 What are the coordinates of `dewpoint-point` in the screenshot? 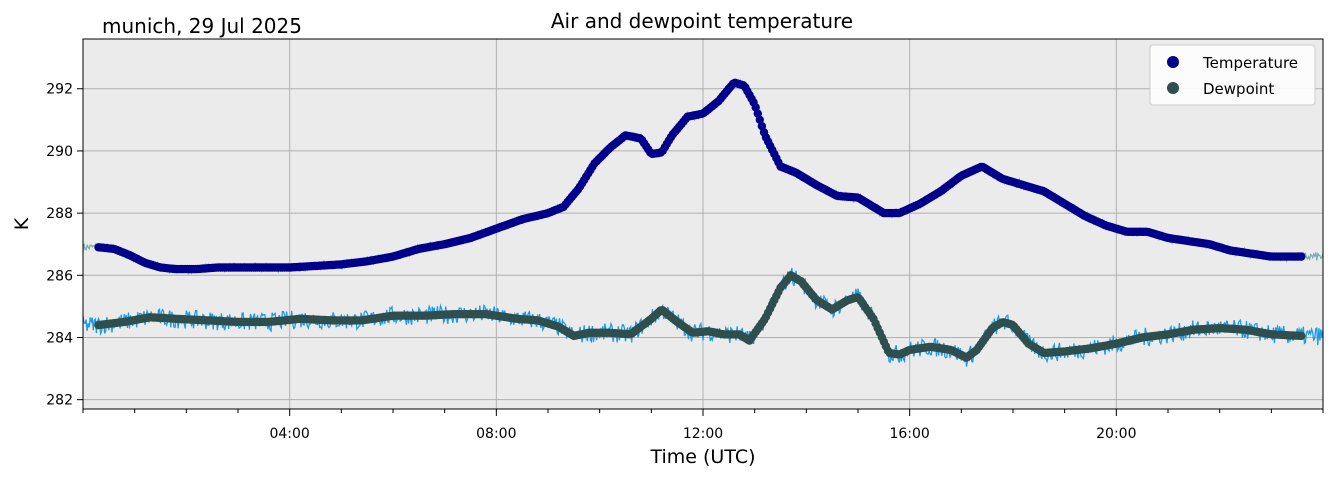 It's located at (1301, 336).